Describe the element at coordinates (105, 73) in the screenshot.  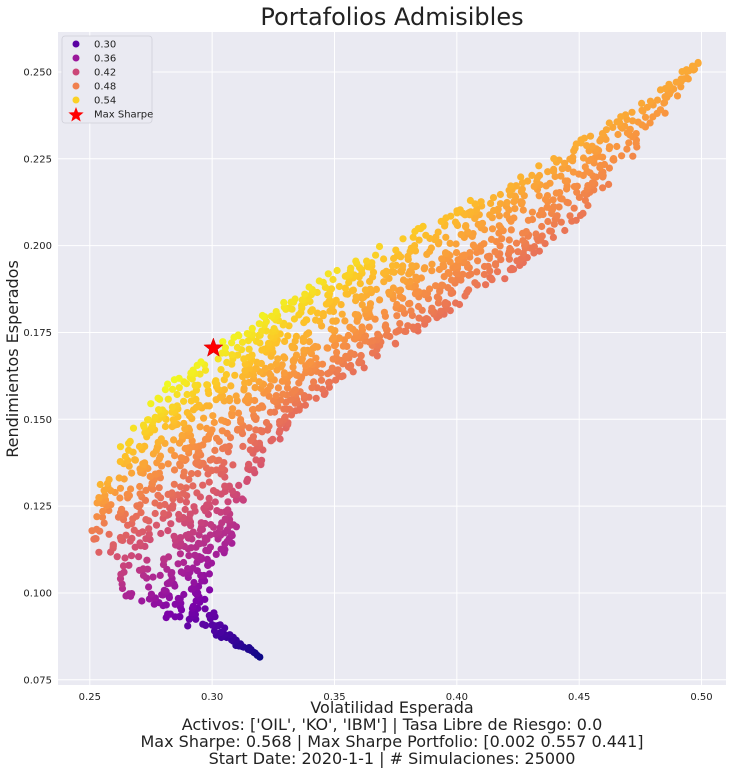
I see `legend-label: 0.42` at that location.